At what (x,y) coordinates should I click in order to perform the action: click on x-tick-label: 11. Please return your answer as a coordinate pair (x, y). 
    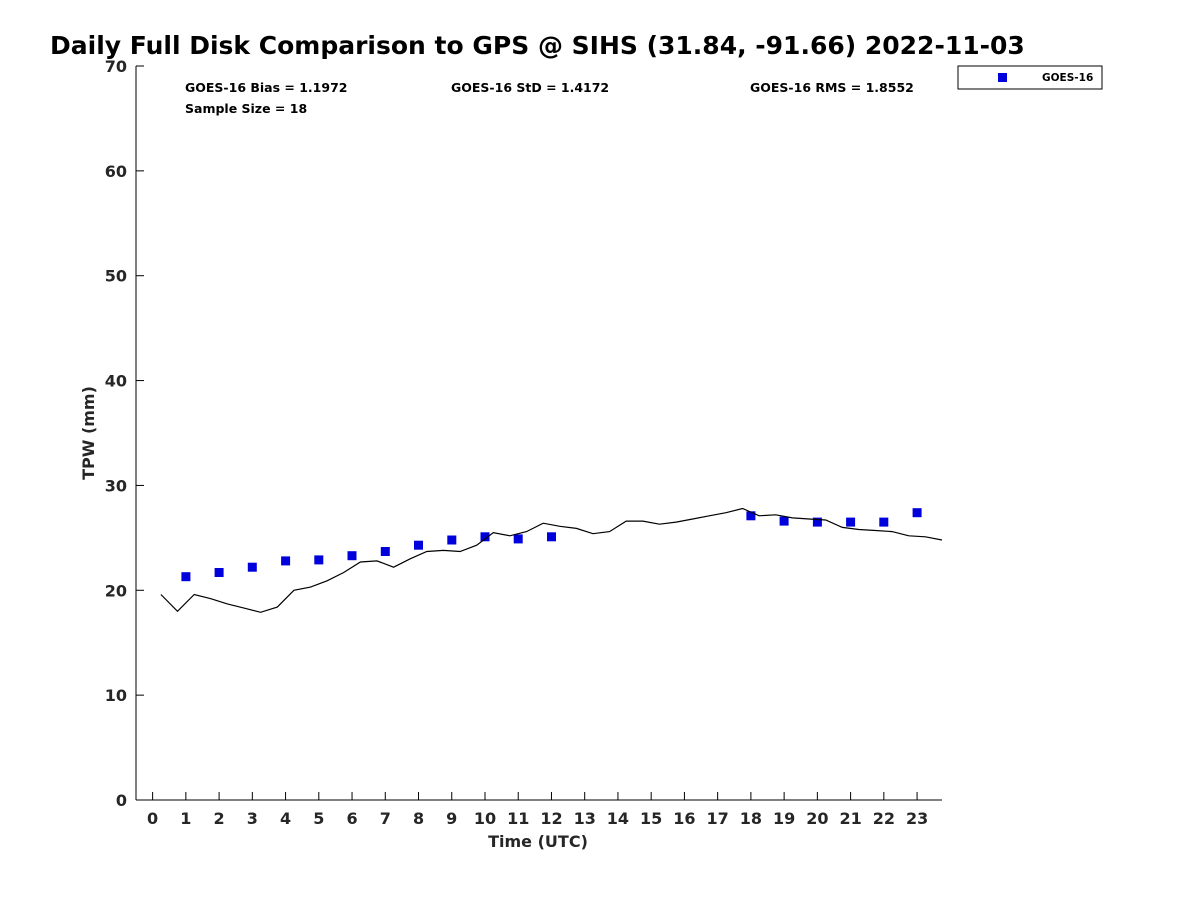
    Looking at the image, I should click on (518, 818).